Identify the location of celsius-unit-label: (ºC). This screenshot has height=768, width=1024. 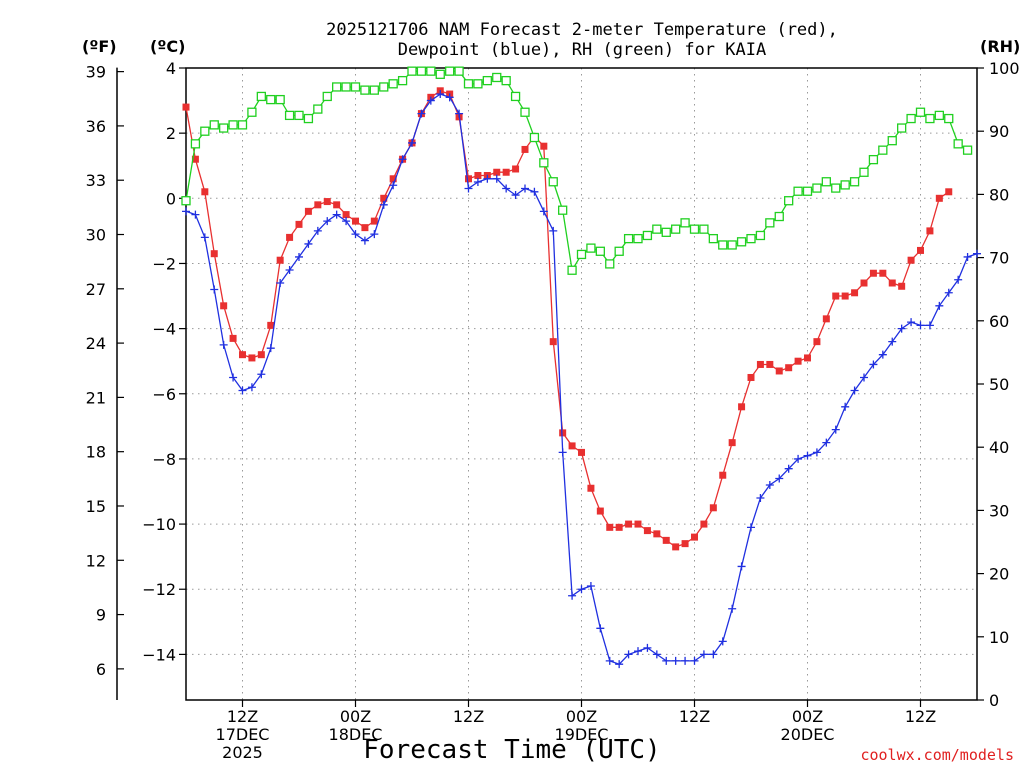
(167, 46).